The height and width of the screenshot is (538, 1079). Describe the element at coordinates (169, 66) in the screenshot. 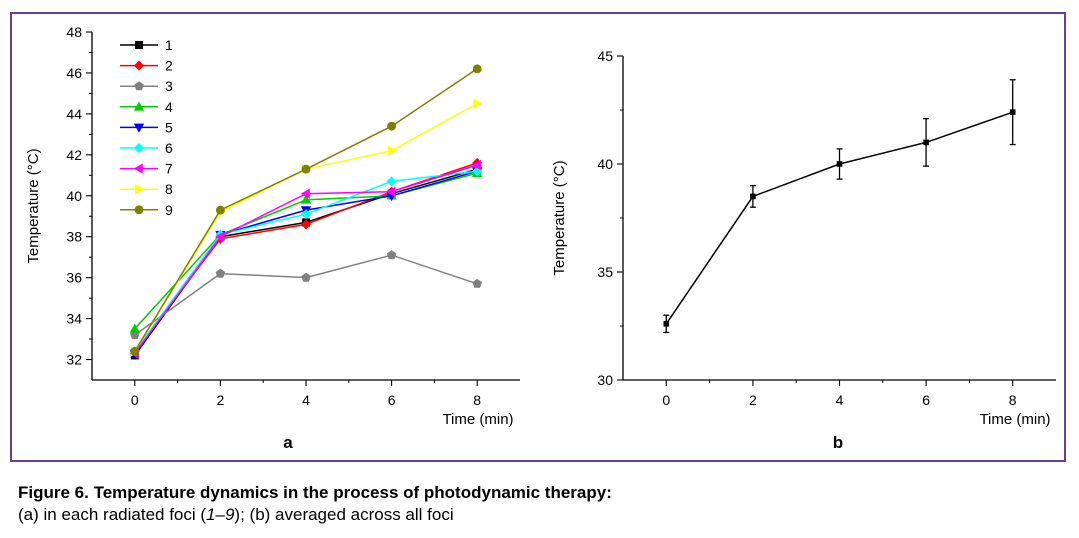

I see `legend-label: 2` at that location.